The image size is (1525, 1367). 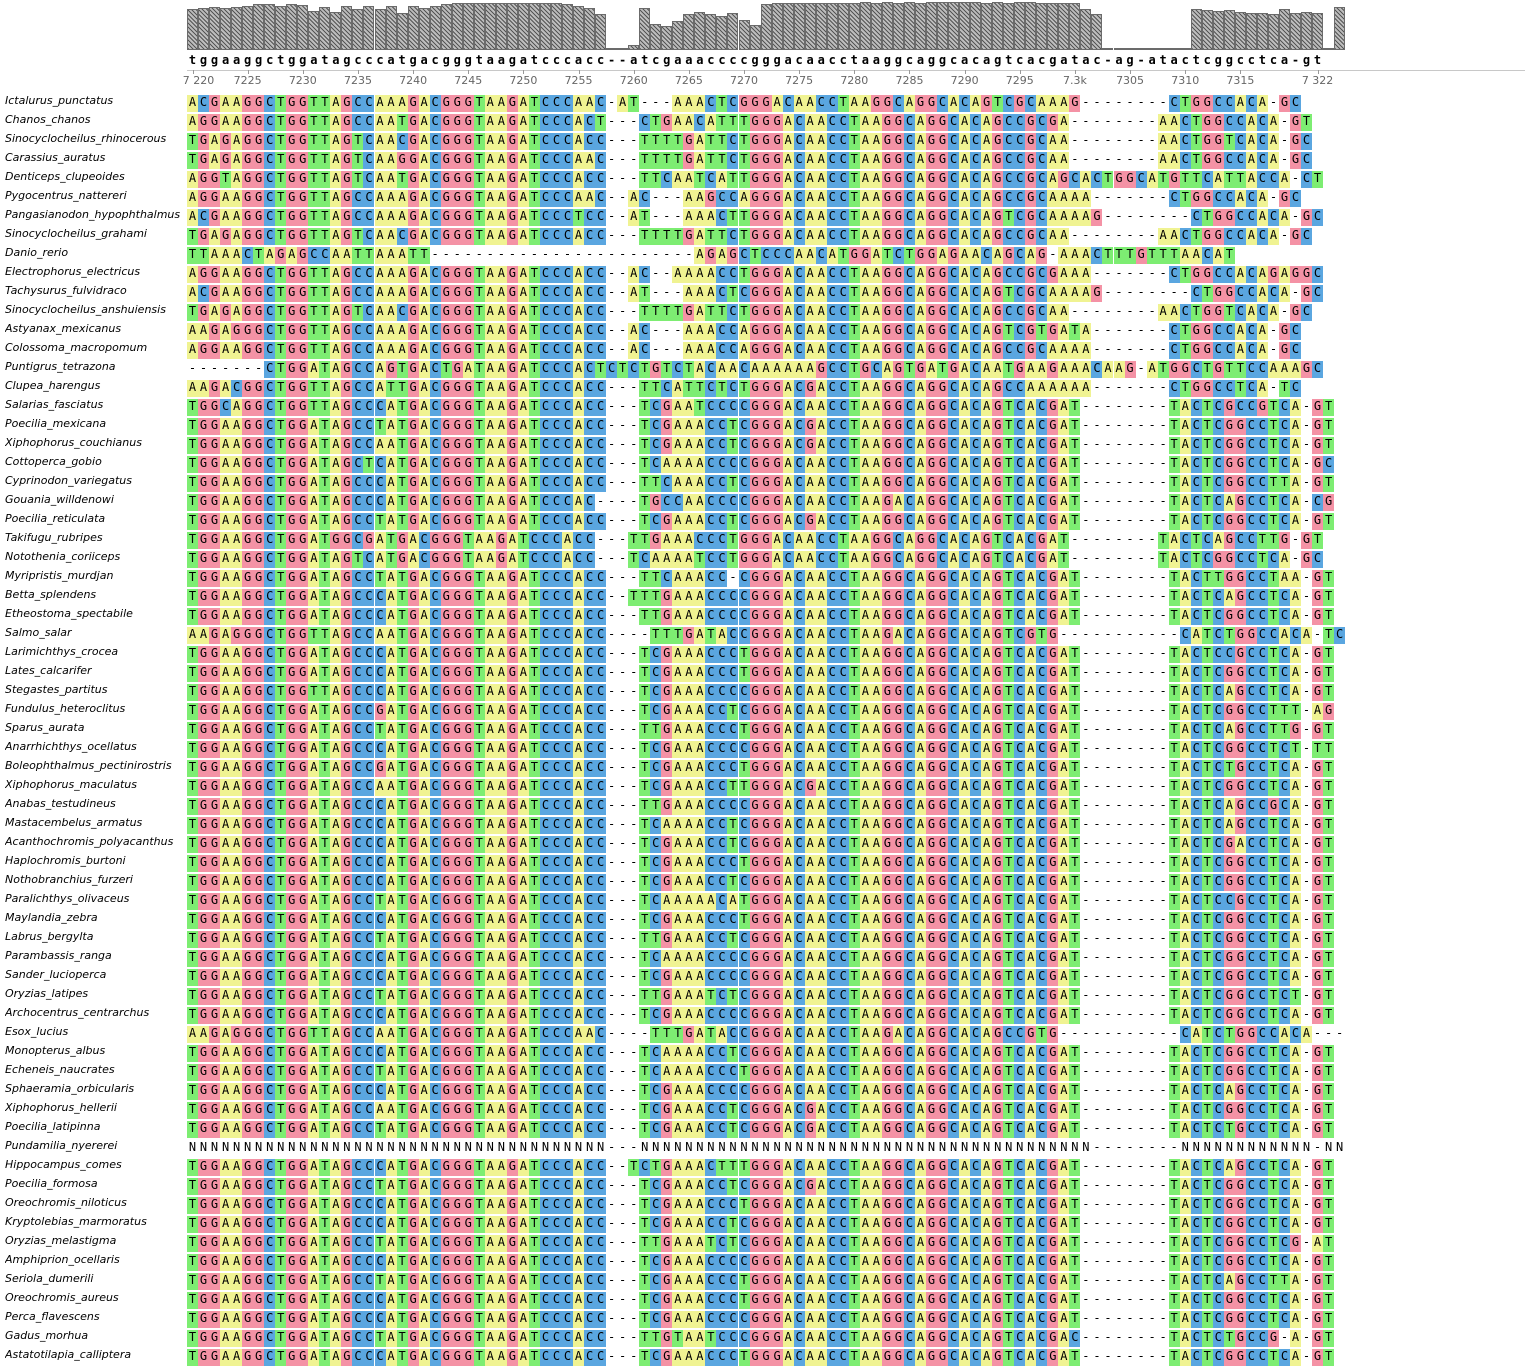 I want to click on sequence-name: Gouania_willdenowi, so click(x=96, y=502).